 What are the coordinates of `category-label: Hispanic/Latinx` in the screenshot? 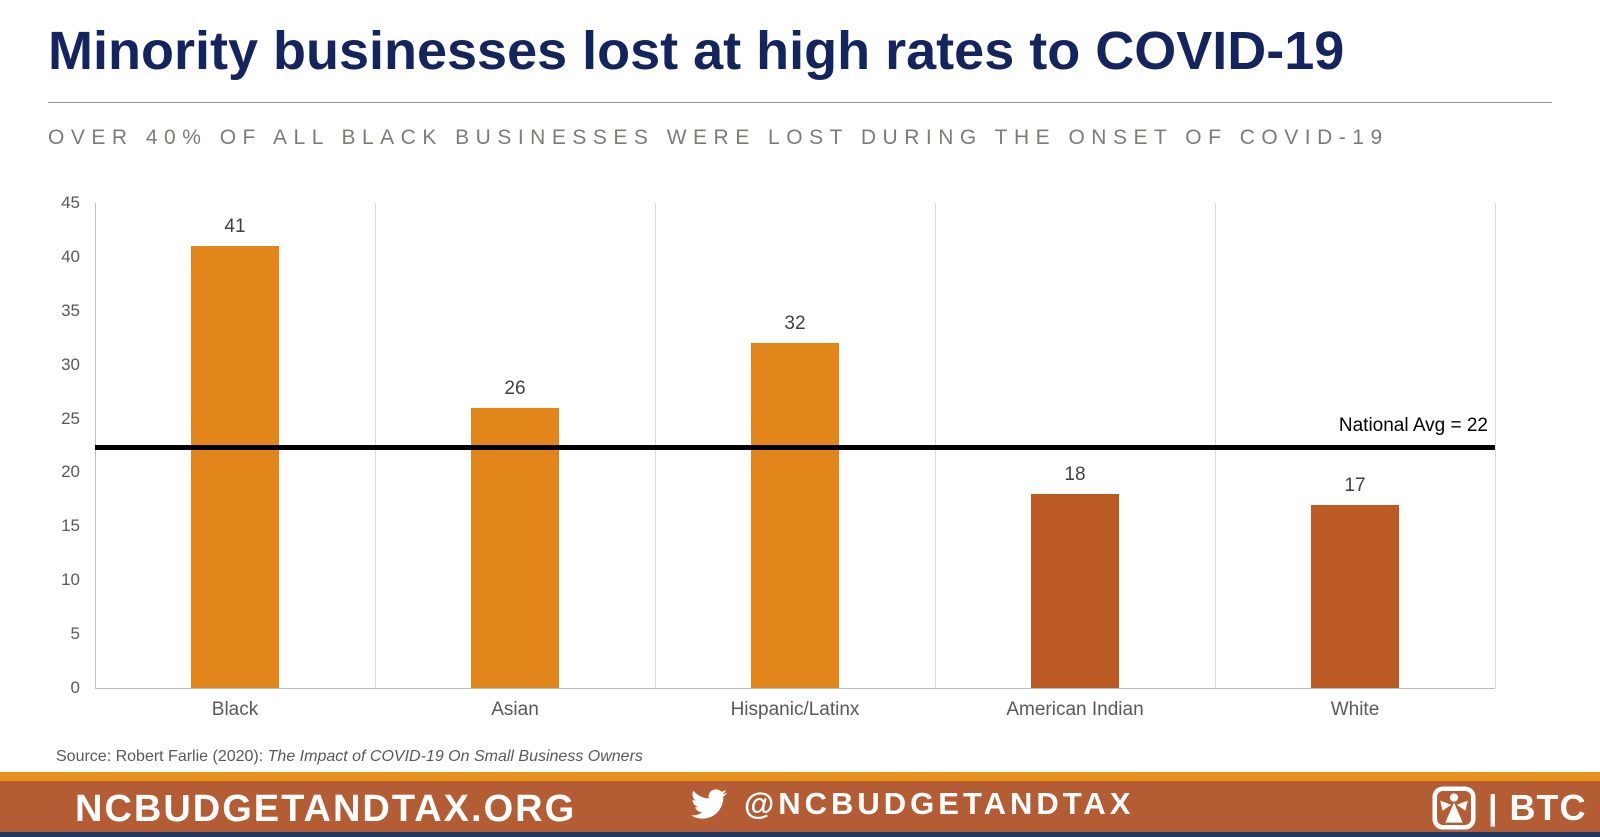 It's located at (795, 709).